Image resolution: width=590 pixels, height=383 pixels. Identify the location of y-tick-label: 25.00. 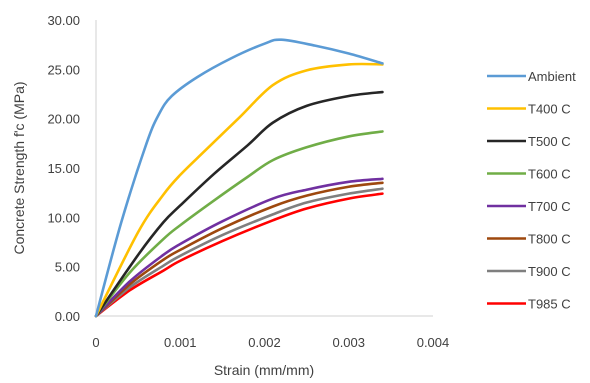
(63, 69).